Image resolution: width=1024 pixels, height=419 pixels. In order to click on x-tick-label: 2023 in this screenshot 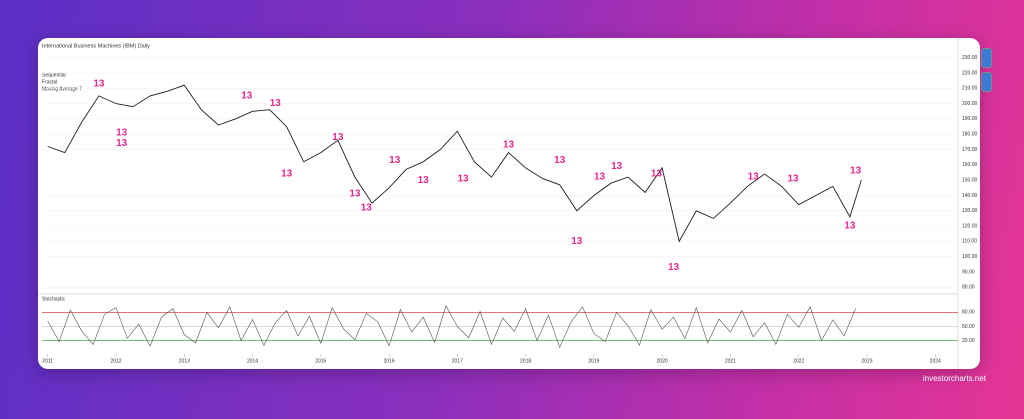, I will do `click(866, 361)`.